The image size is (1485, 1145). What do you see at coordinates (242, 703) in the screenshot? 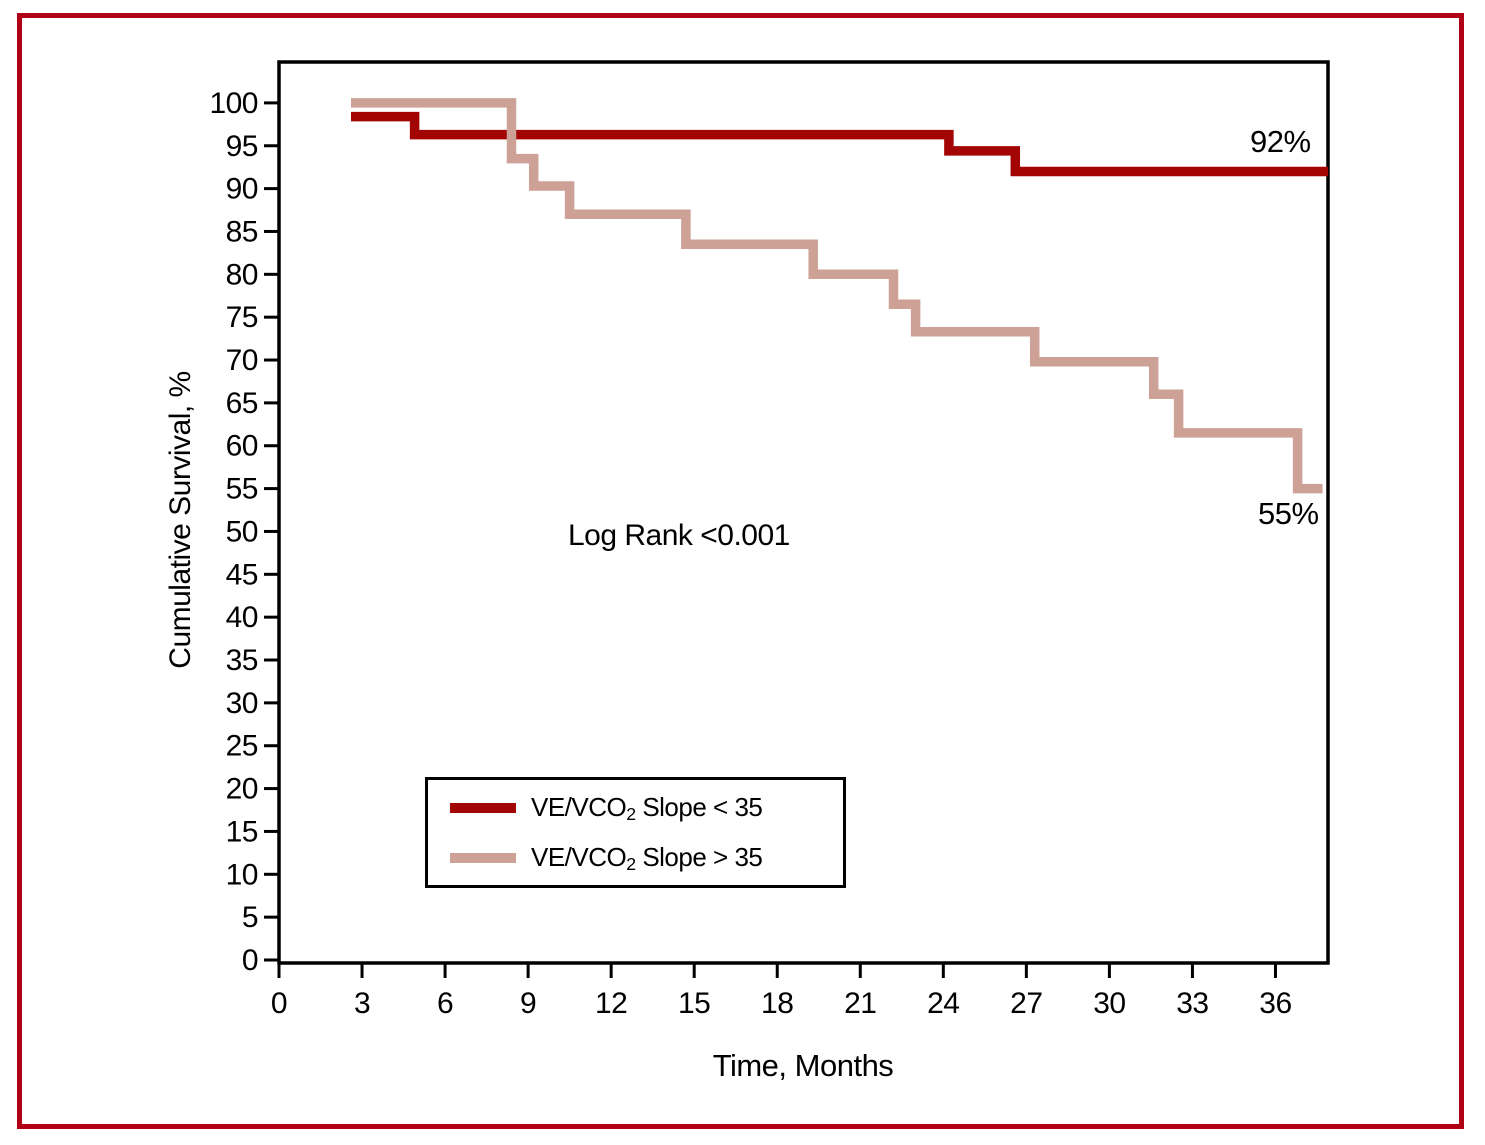
I see `y-tick-label: 30` at bounding box center [242, 703].